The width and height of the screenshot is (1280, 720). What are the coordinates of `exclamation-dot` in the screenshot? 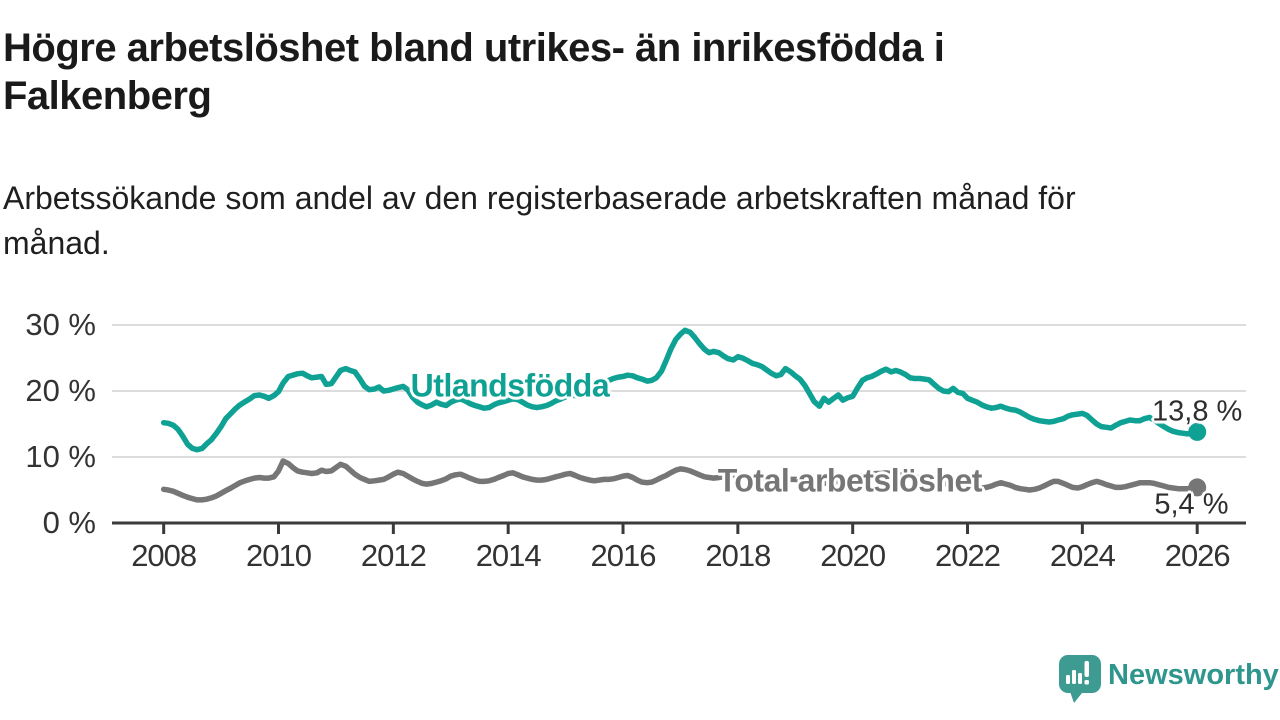 It's located at (1086, 682).